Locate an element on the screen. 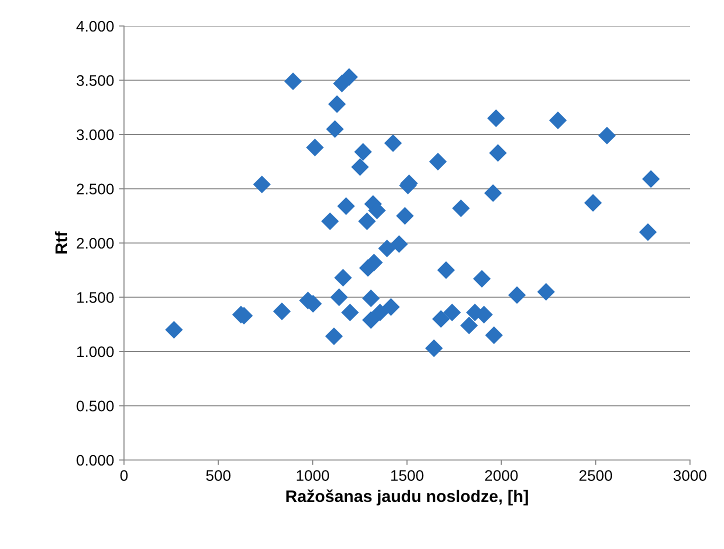 The image size is (724, 549). x-tick-label: 3000 is located at coordinates (690, 475).